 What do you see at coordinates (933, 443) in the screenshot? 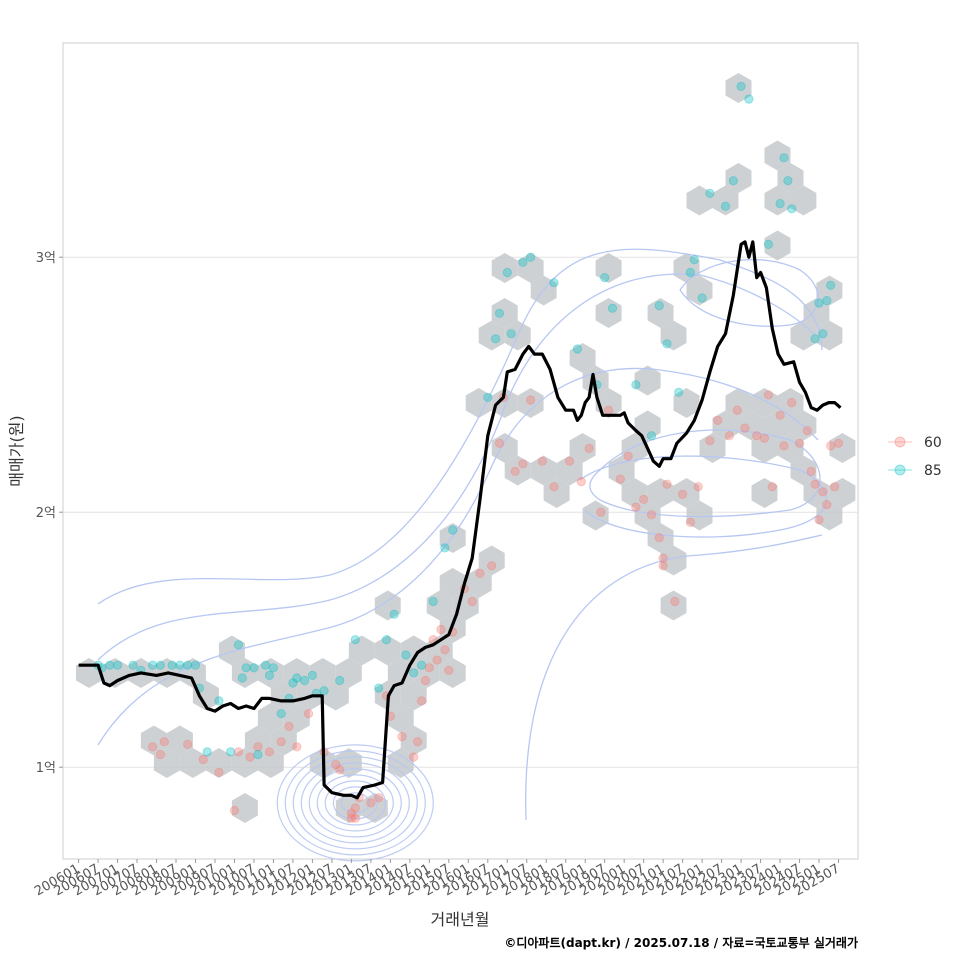
I see `legend-label-60: 60` at bounding box center [933, 443].